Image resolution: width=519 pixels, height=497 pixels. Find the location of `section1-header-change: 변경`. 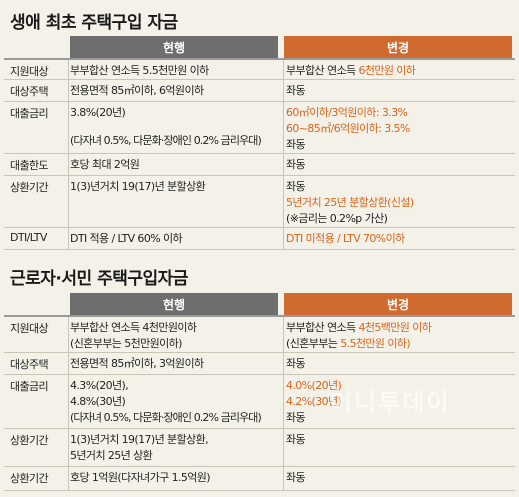

section1-header-change: 변경 is located at coordinates (398, 47).